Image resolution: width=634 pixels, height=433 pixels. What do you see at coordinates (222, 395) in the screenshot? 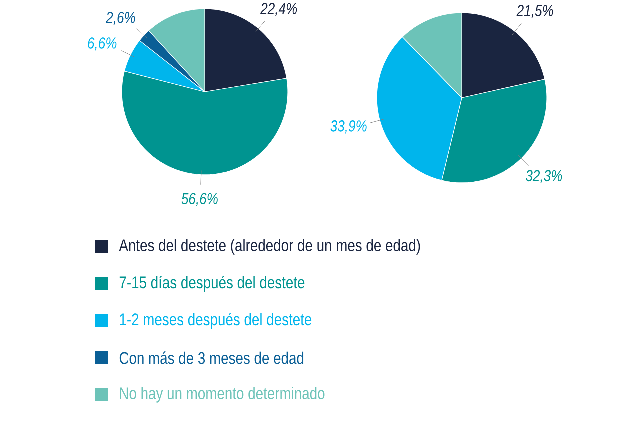
I see `legend-label: No hay un momento determinado` at bounding box center [222, 395].